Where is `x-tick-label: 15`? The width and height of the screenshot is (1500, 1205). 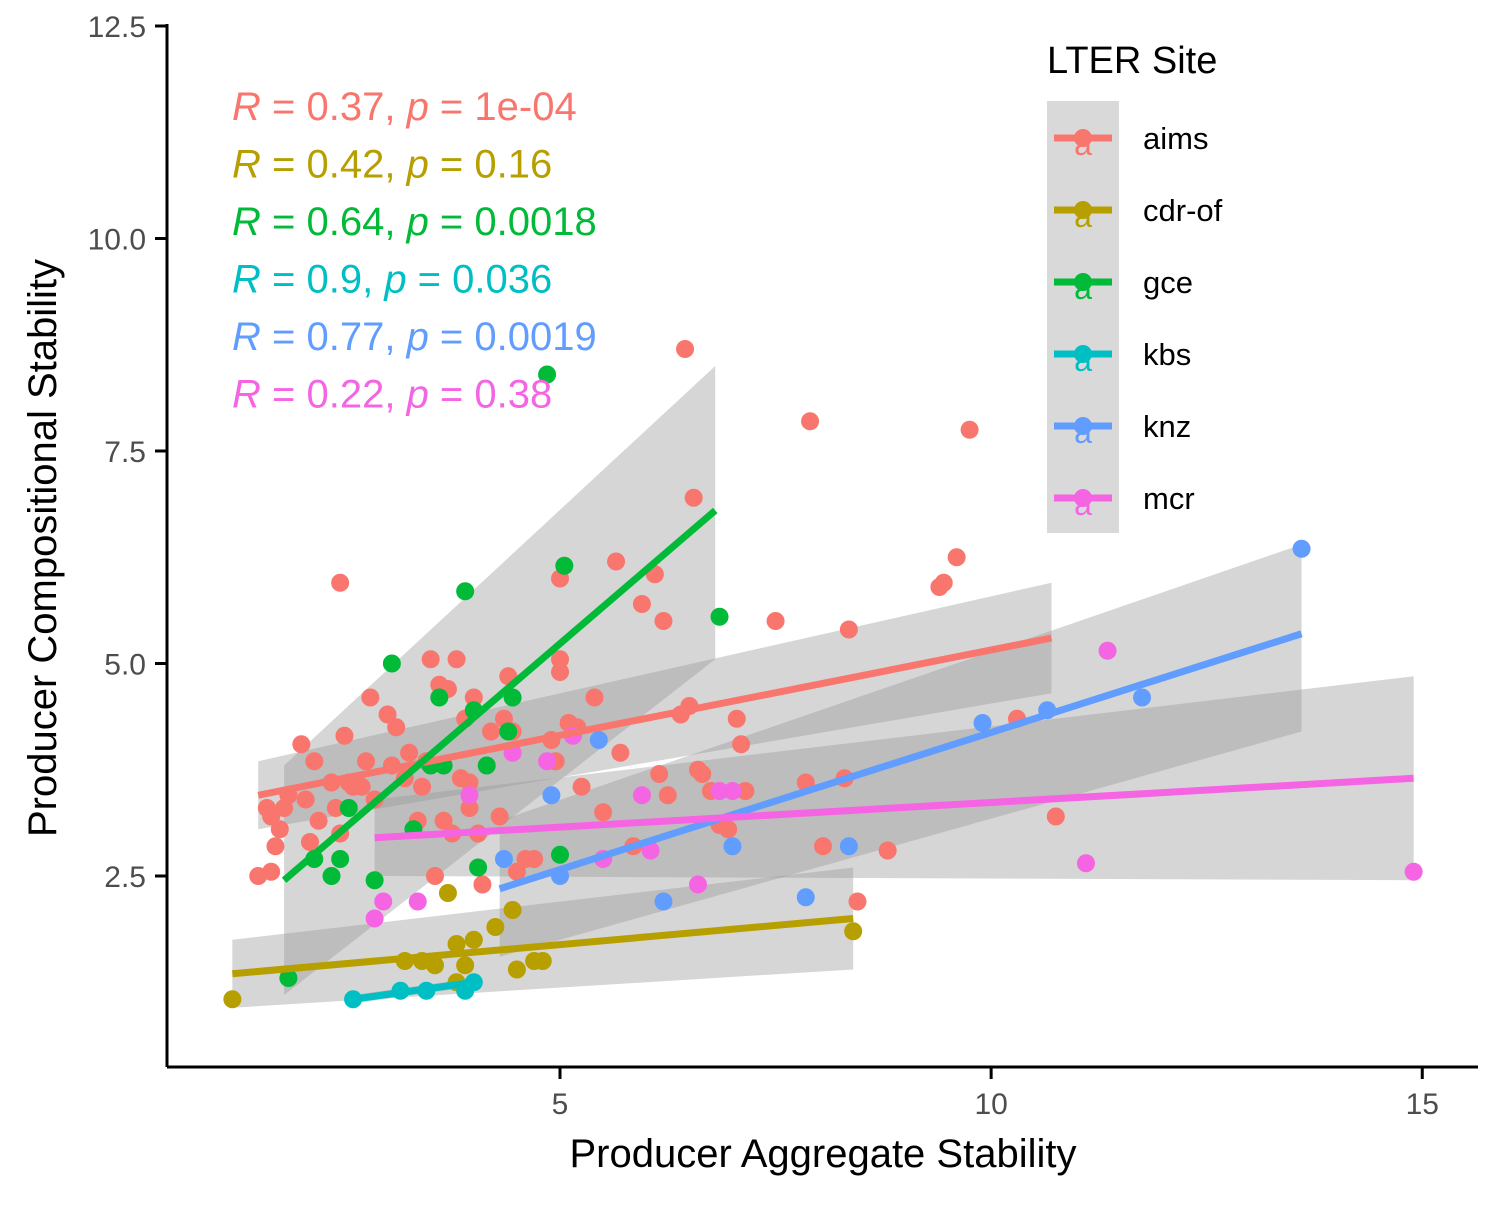 x-tick-label: 15 is located at coordinates (1422, 1104).